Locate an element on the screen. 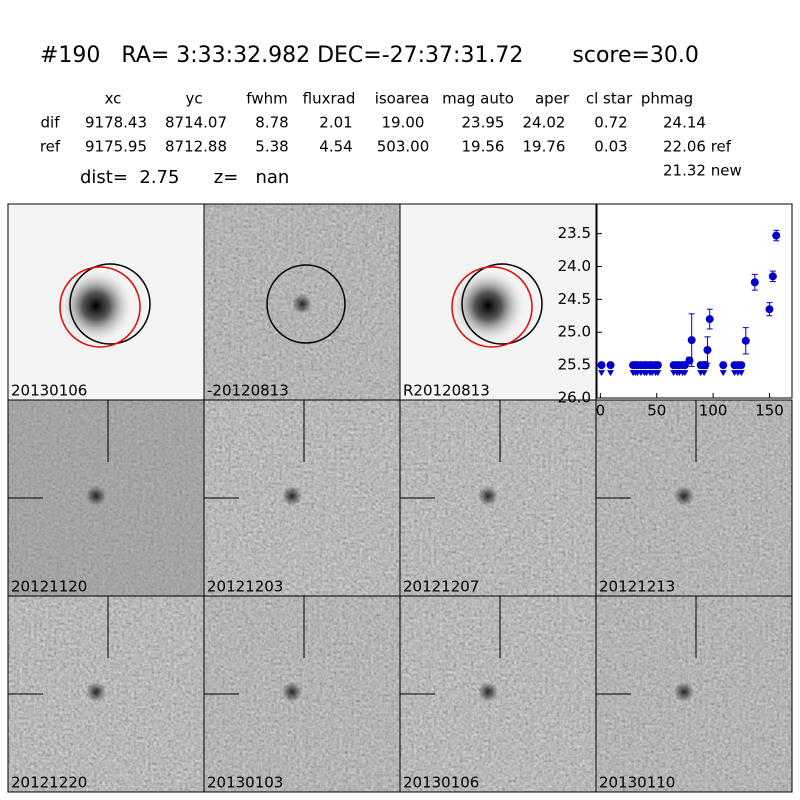 This screenshot has width=800, height=800. table-cell: 22.06 ref is located at coordinates (697, 147).